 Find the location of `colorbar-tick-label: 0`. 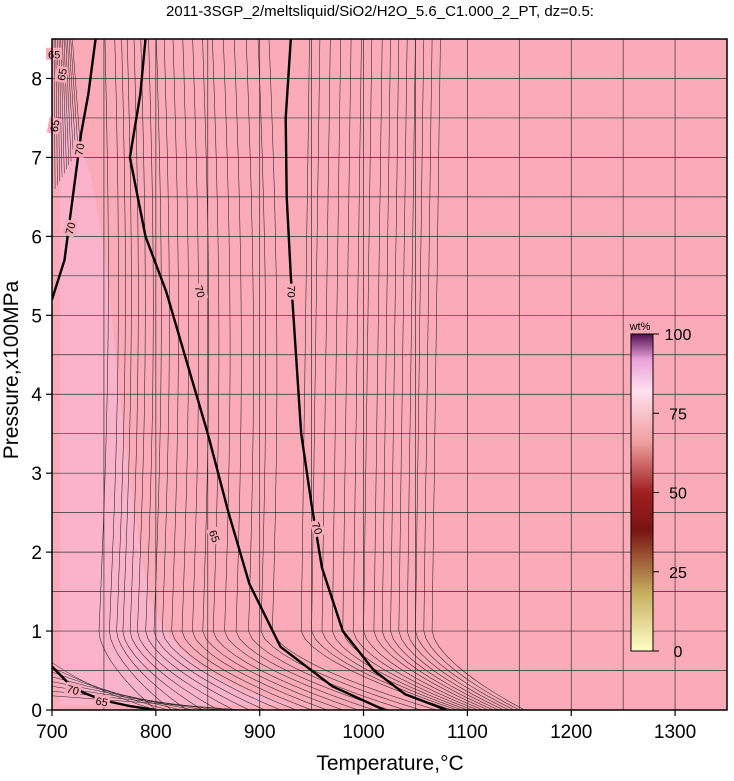

colorbar-tick-label: 0 is located at coordinates (678, 652).